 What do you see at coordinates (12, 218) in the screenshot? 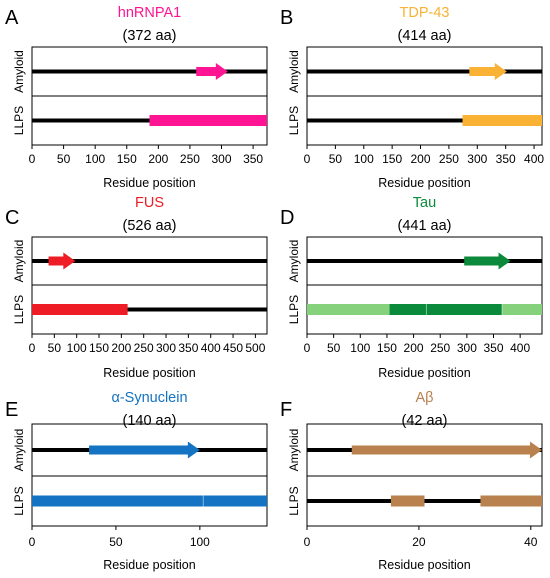
I see `panel-letter: C` at bounding box center [12, 218].